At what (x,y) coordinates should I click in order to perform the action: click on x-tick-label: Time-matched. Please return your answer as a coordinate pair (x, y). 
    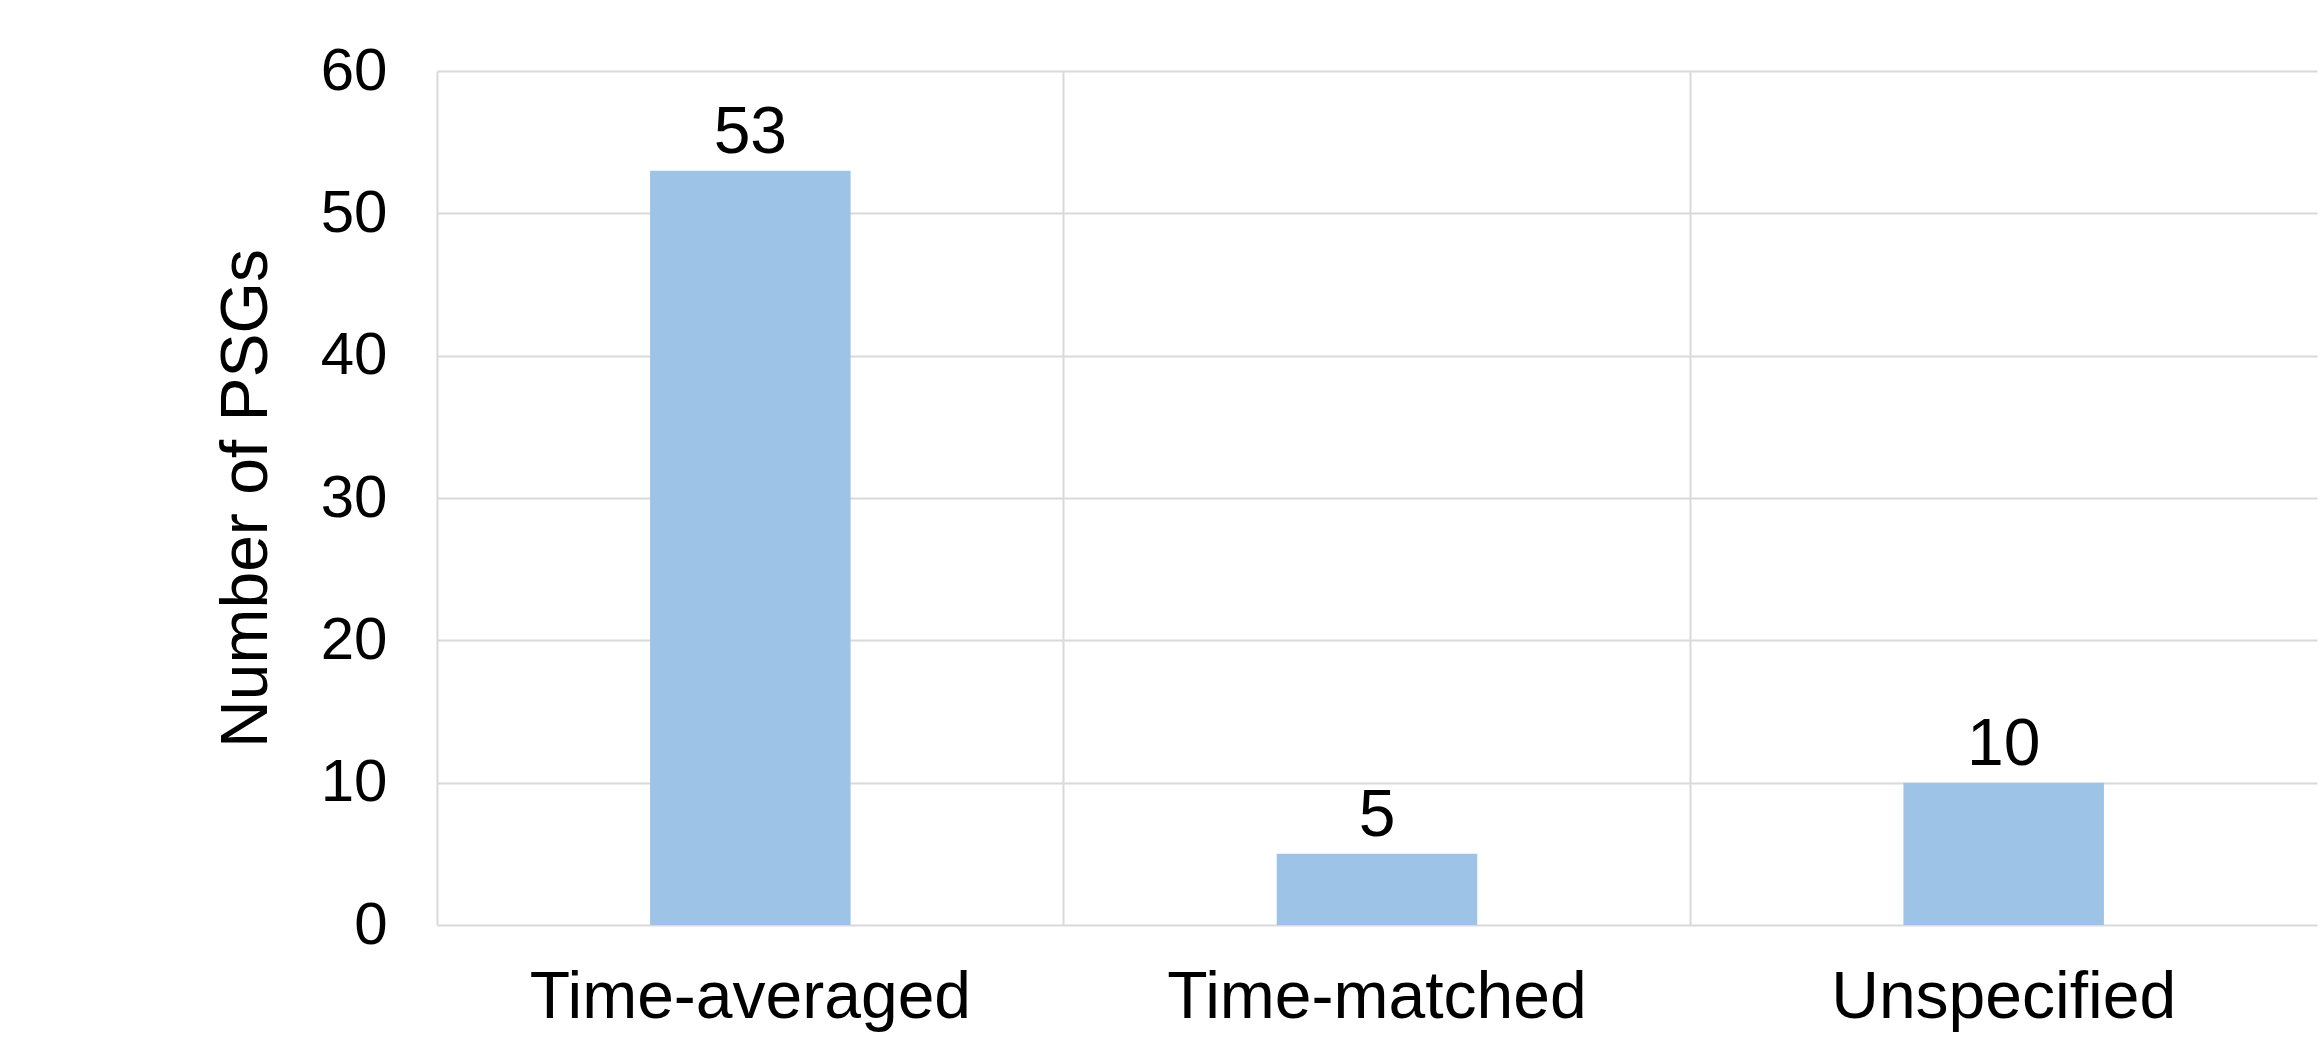
    Looking at the image, I should click on (1377, 994).